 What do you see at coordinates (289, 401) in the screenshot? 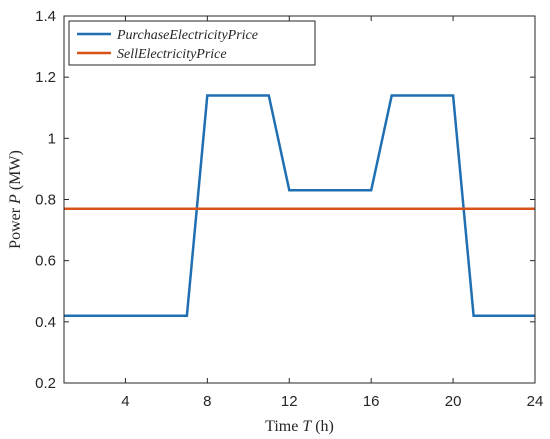
I see `x-tick-label: 12` at bounding box center [289, 401].